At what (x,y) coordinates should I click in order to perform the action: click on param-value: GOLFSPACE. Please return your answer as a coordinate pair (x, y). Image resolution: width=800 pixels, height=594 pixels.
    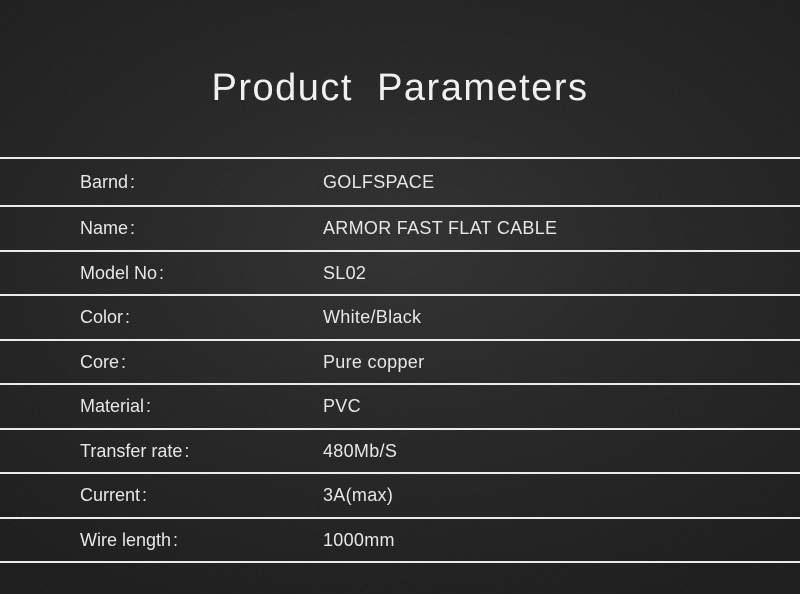
    Looking at the image, I should click on (379, 181).